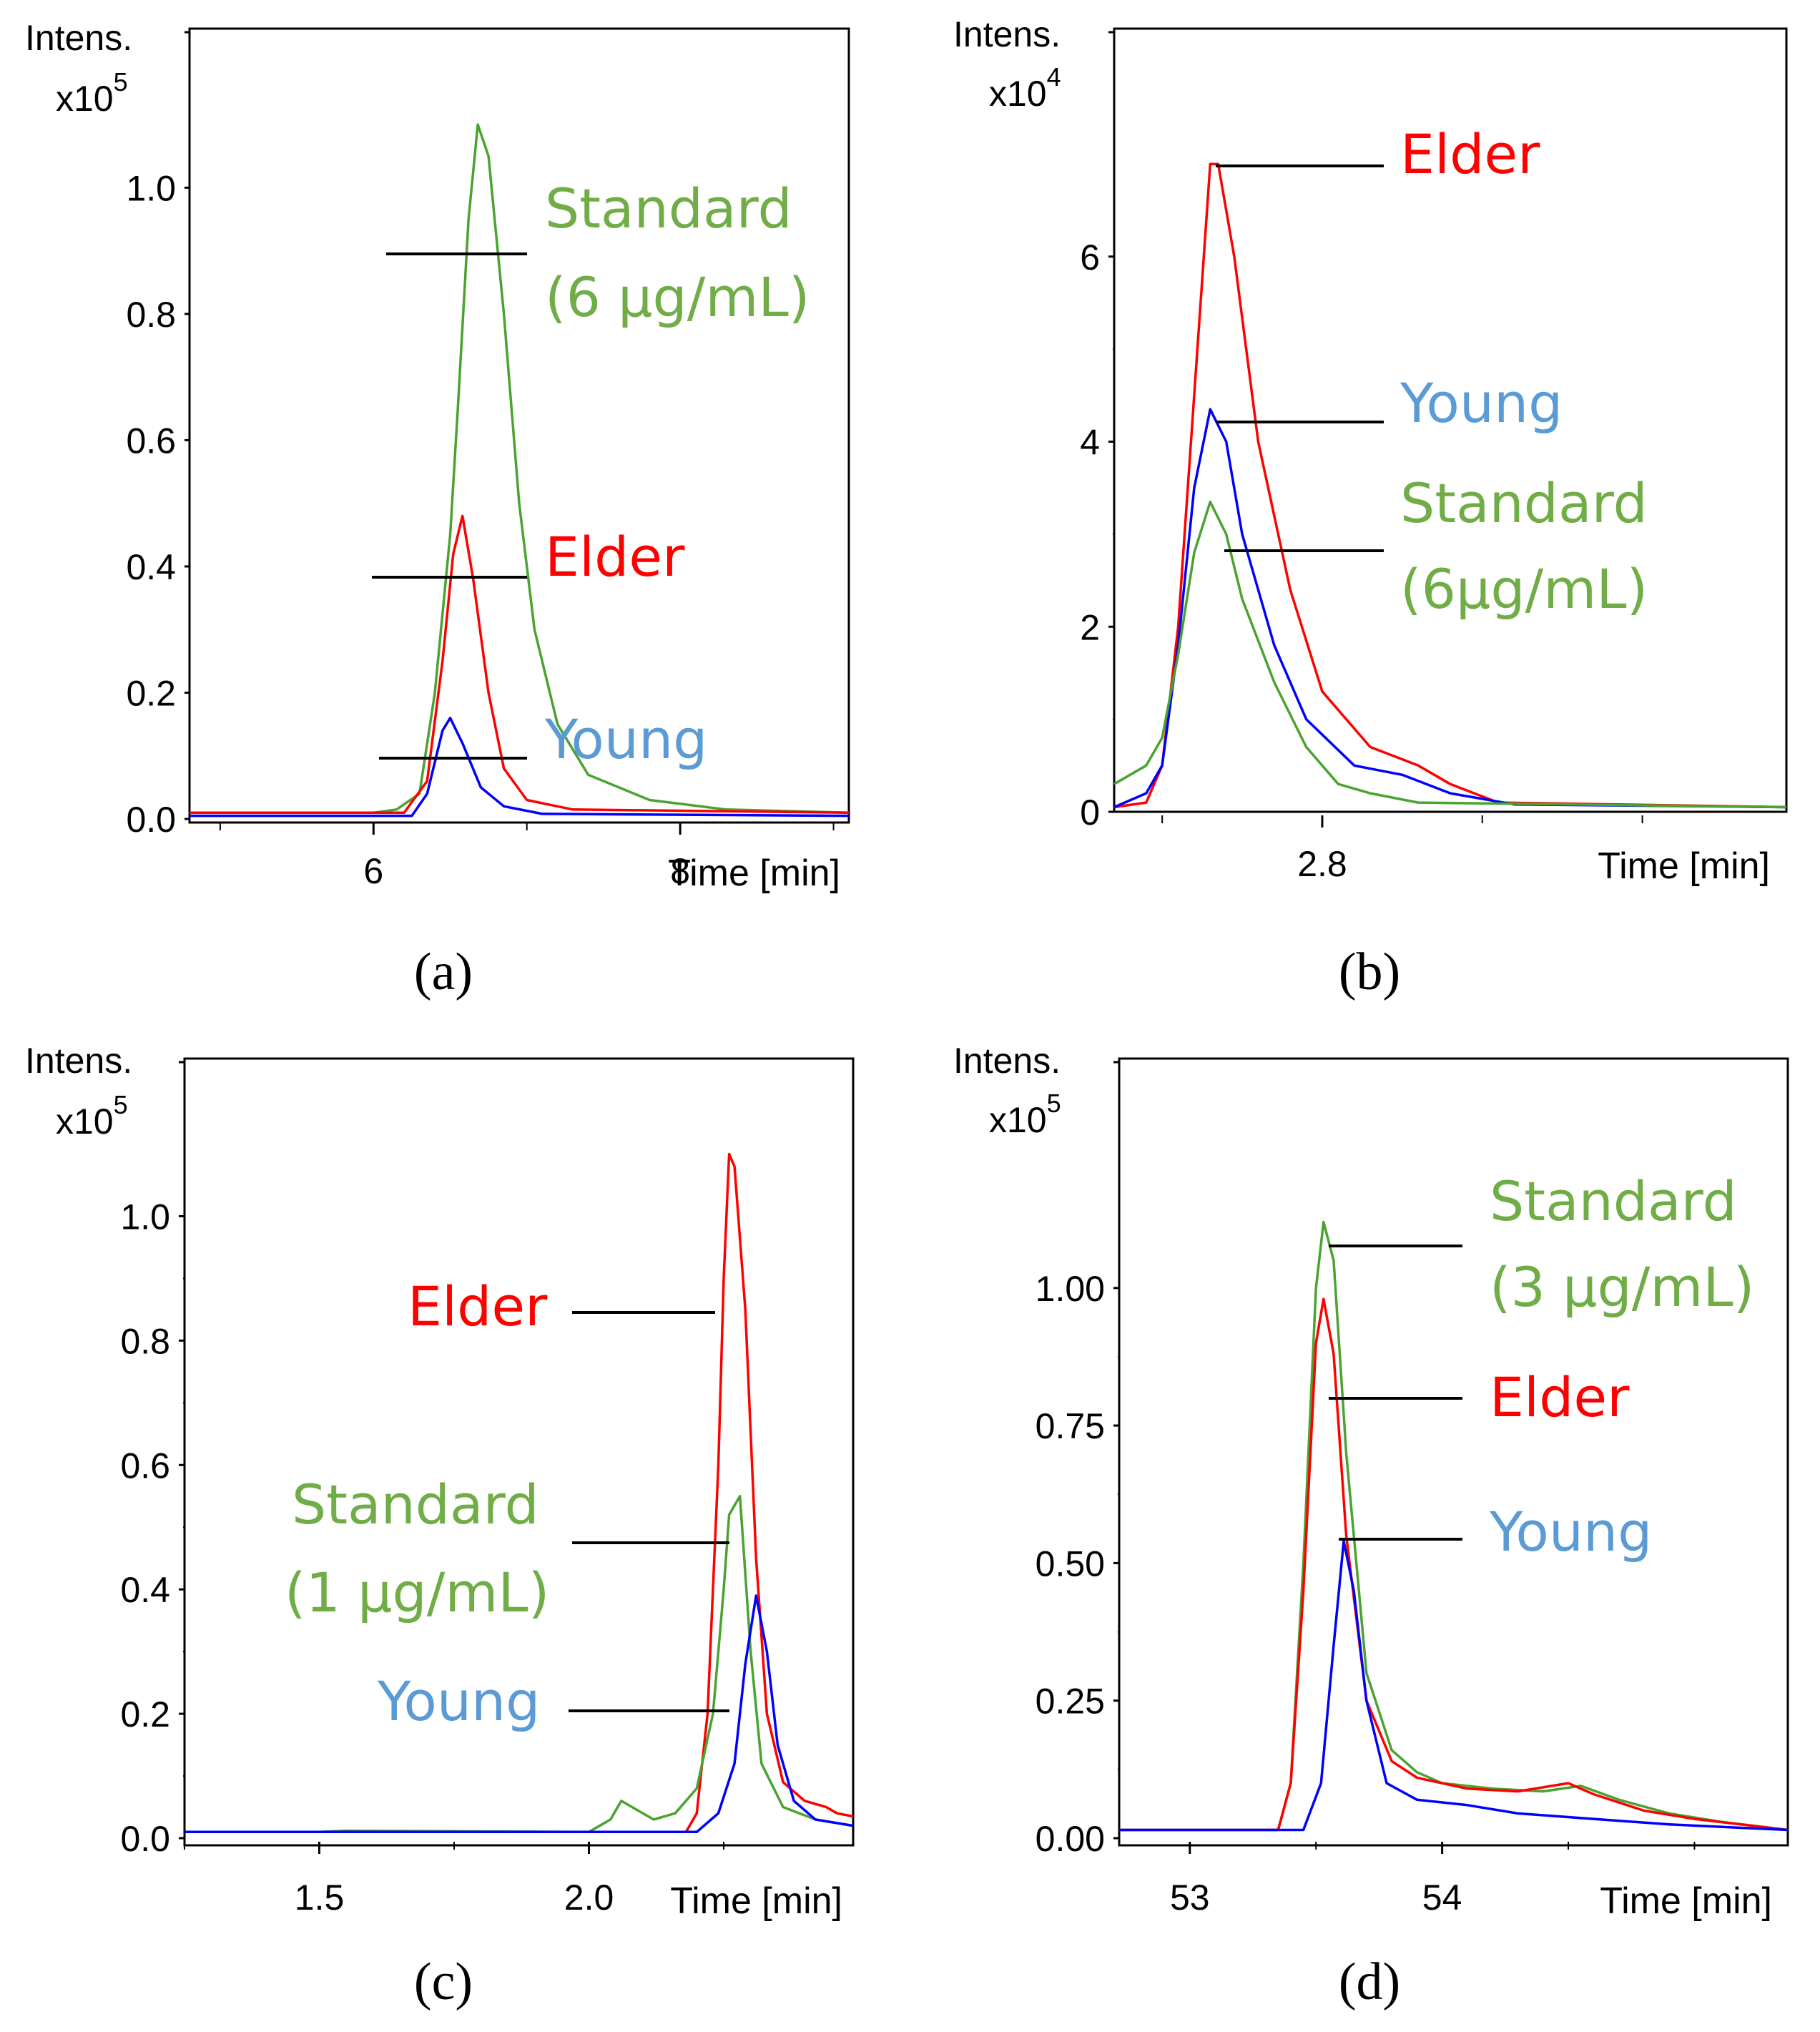 The width and height of the screenshot is (1820, 2032). I want to click on y-tick-label: 0.00, so click(1070, 1839).